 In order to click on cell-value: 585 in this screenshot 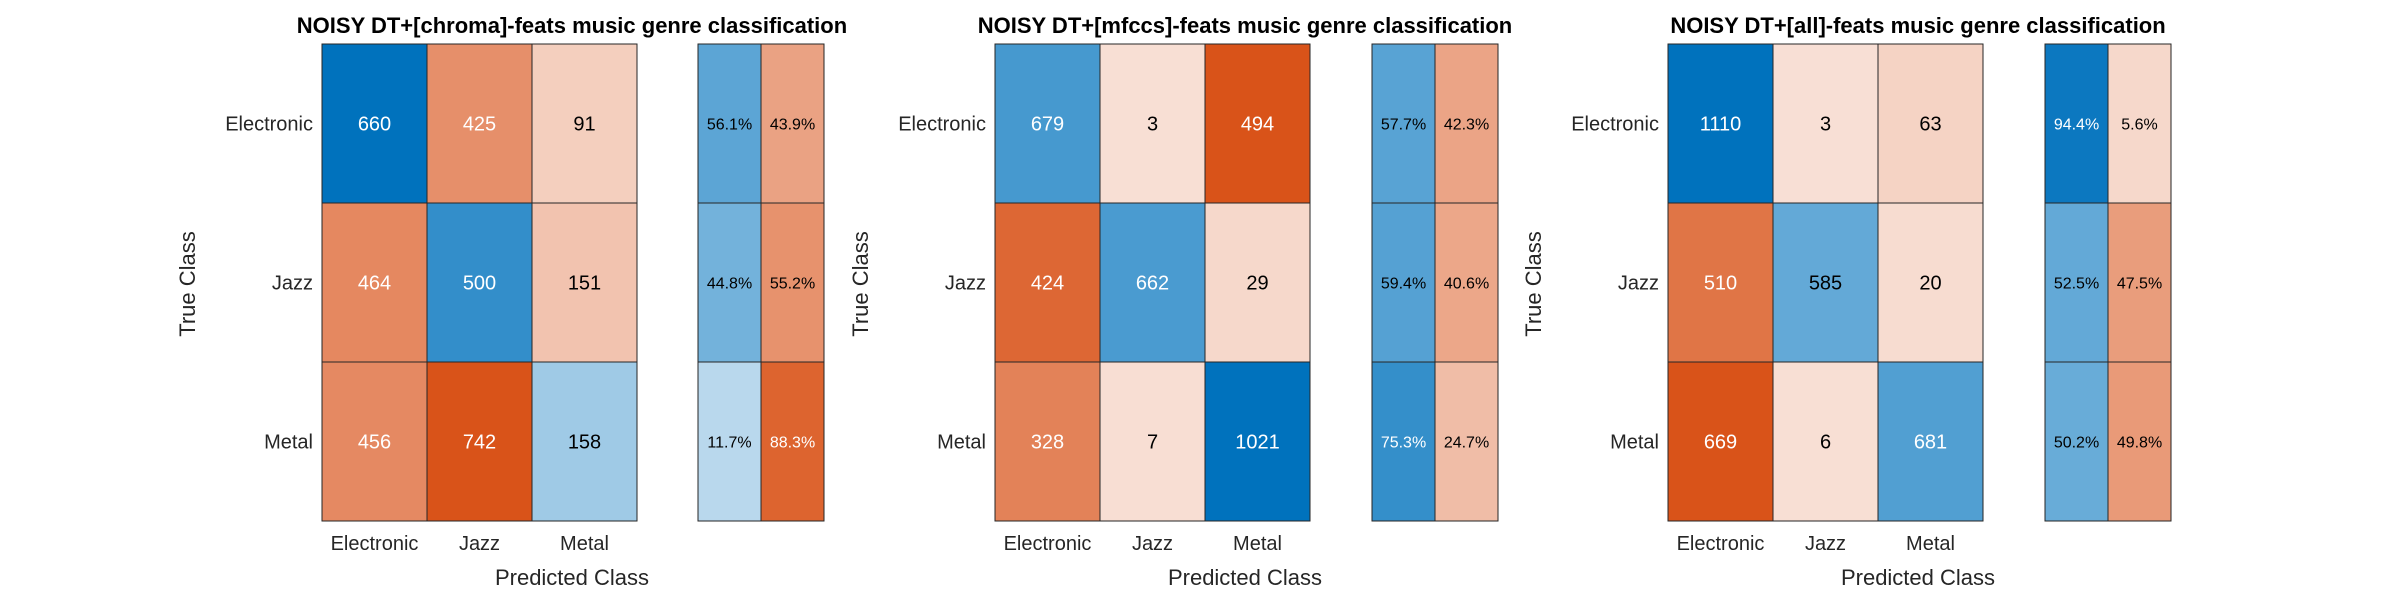, I will do `click(1825, 284)`.